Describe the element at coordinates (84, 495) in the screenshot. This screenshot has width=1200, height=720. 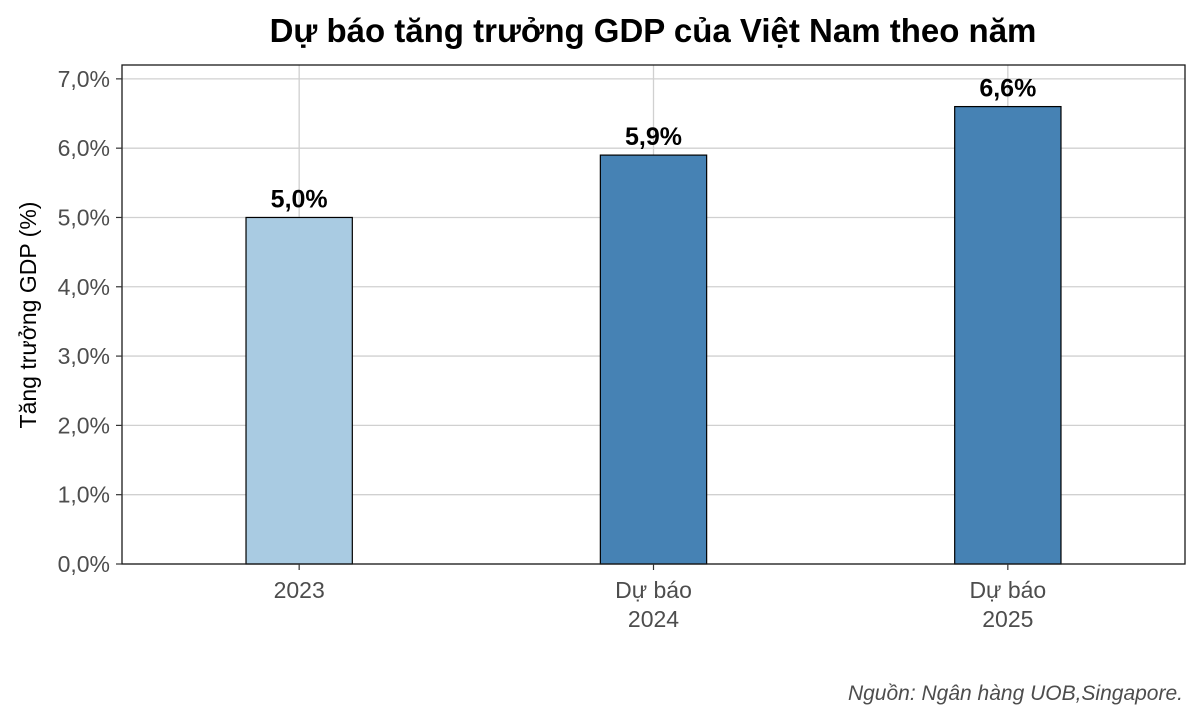
I see `y-tick-label: 1,0%` at that location.